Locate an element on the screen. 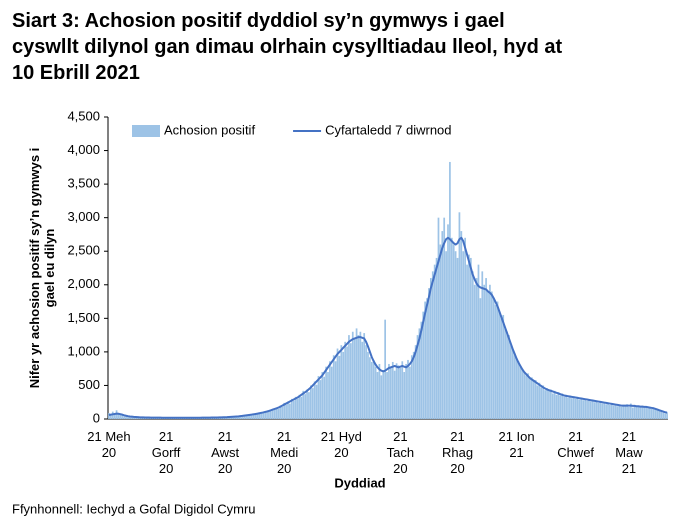  y-tick-label: 2,000 is located at coordinates (83, 283).